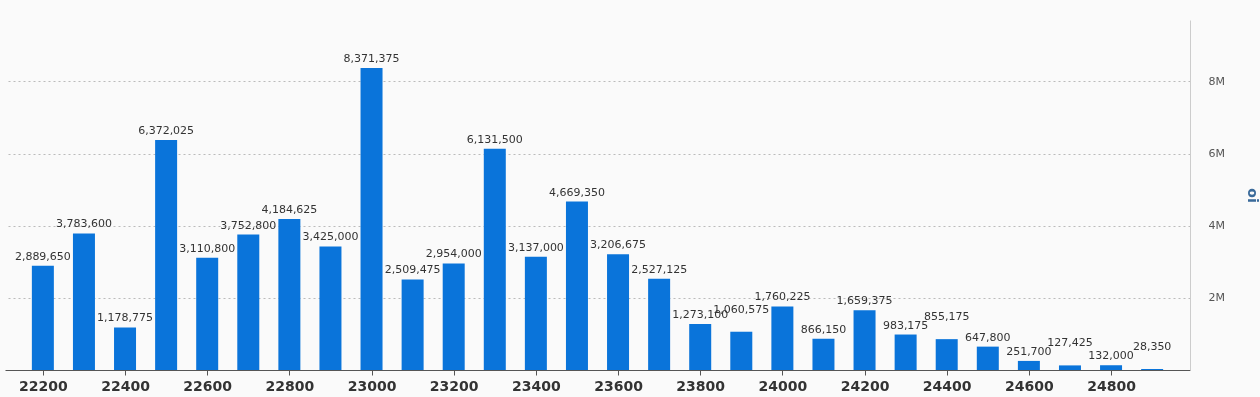 The image size is (1260, 397). What do you see at coordinates (659, 269) in the screenshot?
I see `data-label: 2,527,125` at bounding box center [659, 269].